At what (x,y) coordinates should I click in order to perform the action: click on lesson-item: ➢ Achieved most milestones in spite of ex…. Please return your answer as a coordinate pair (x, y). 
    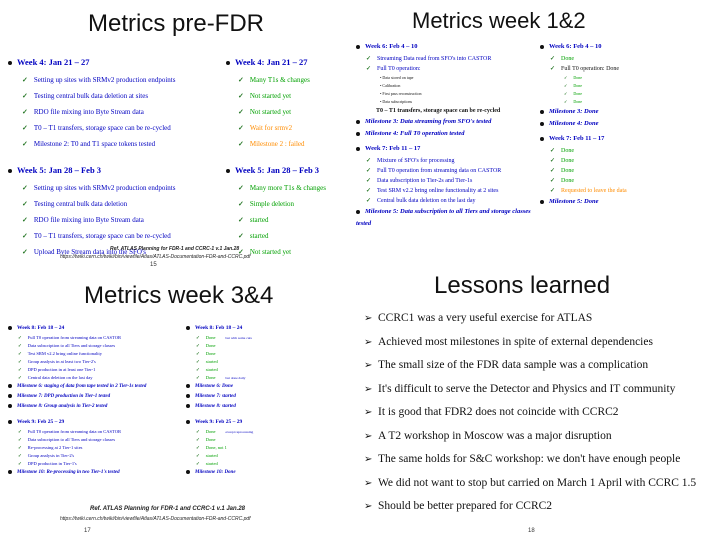
    Looking at the image, I should click on (508, 342).